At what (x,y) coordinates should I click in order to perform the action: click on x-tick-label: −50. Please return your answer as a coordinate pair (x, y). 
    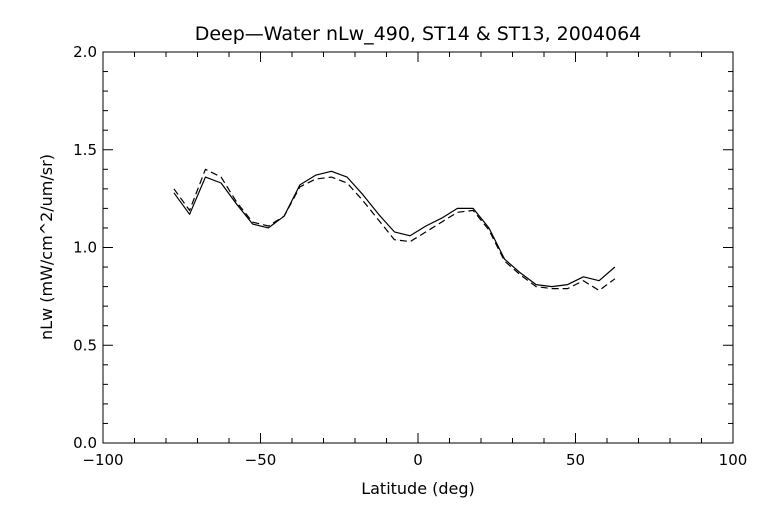
    Looking at the image, I should click on (261, 460).